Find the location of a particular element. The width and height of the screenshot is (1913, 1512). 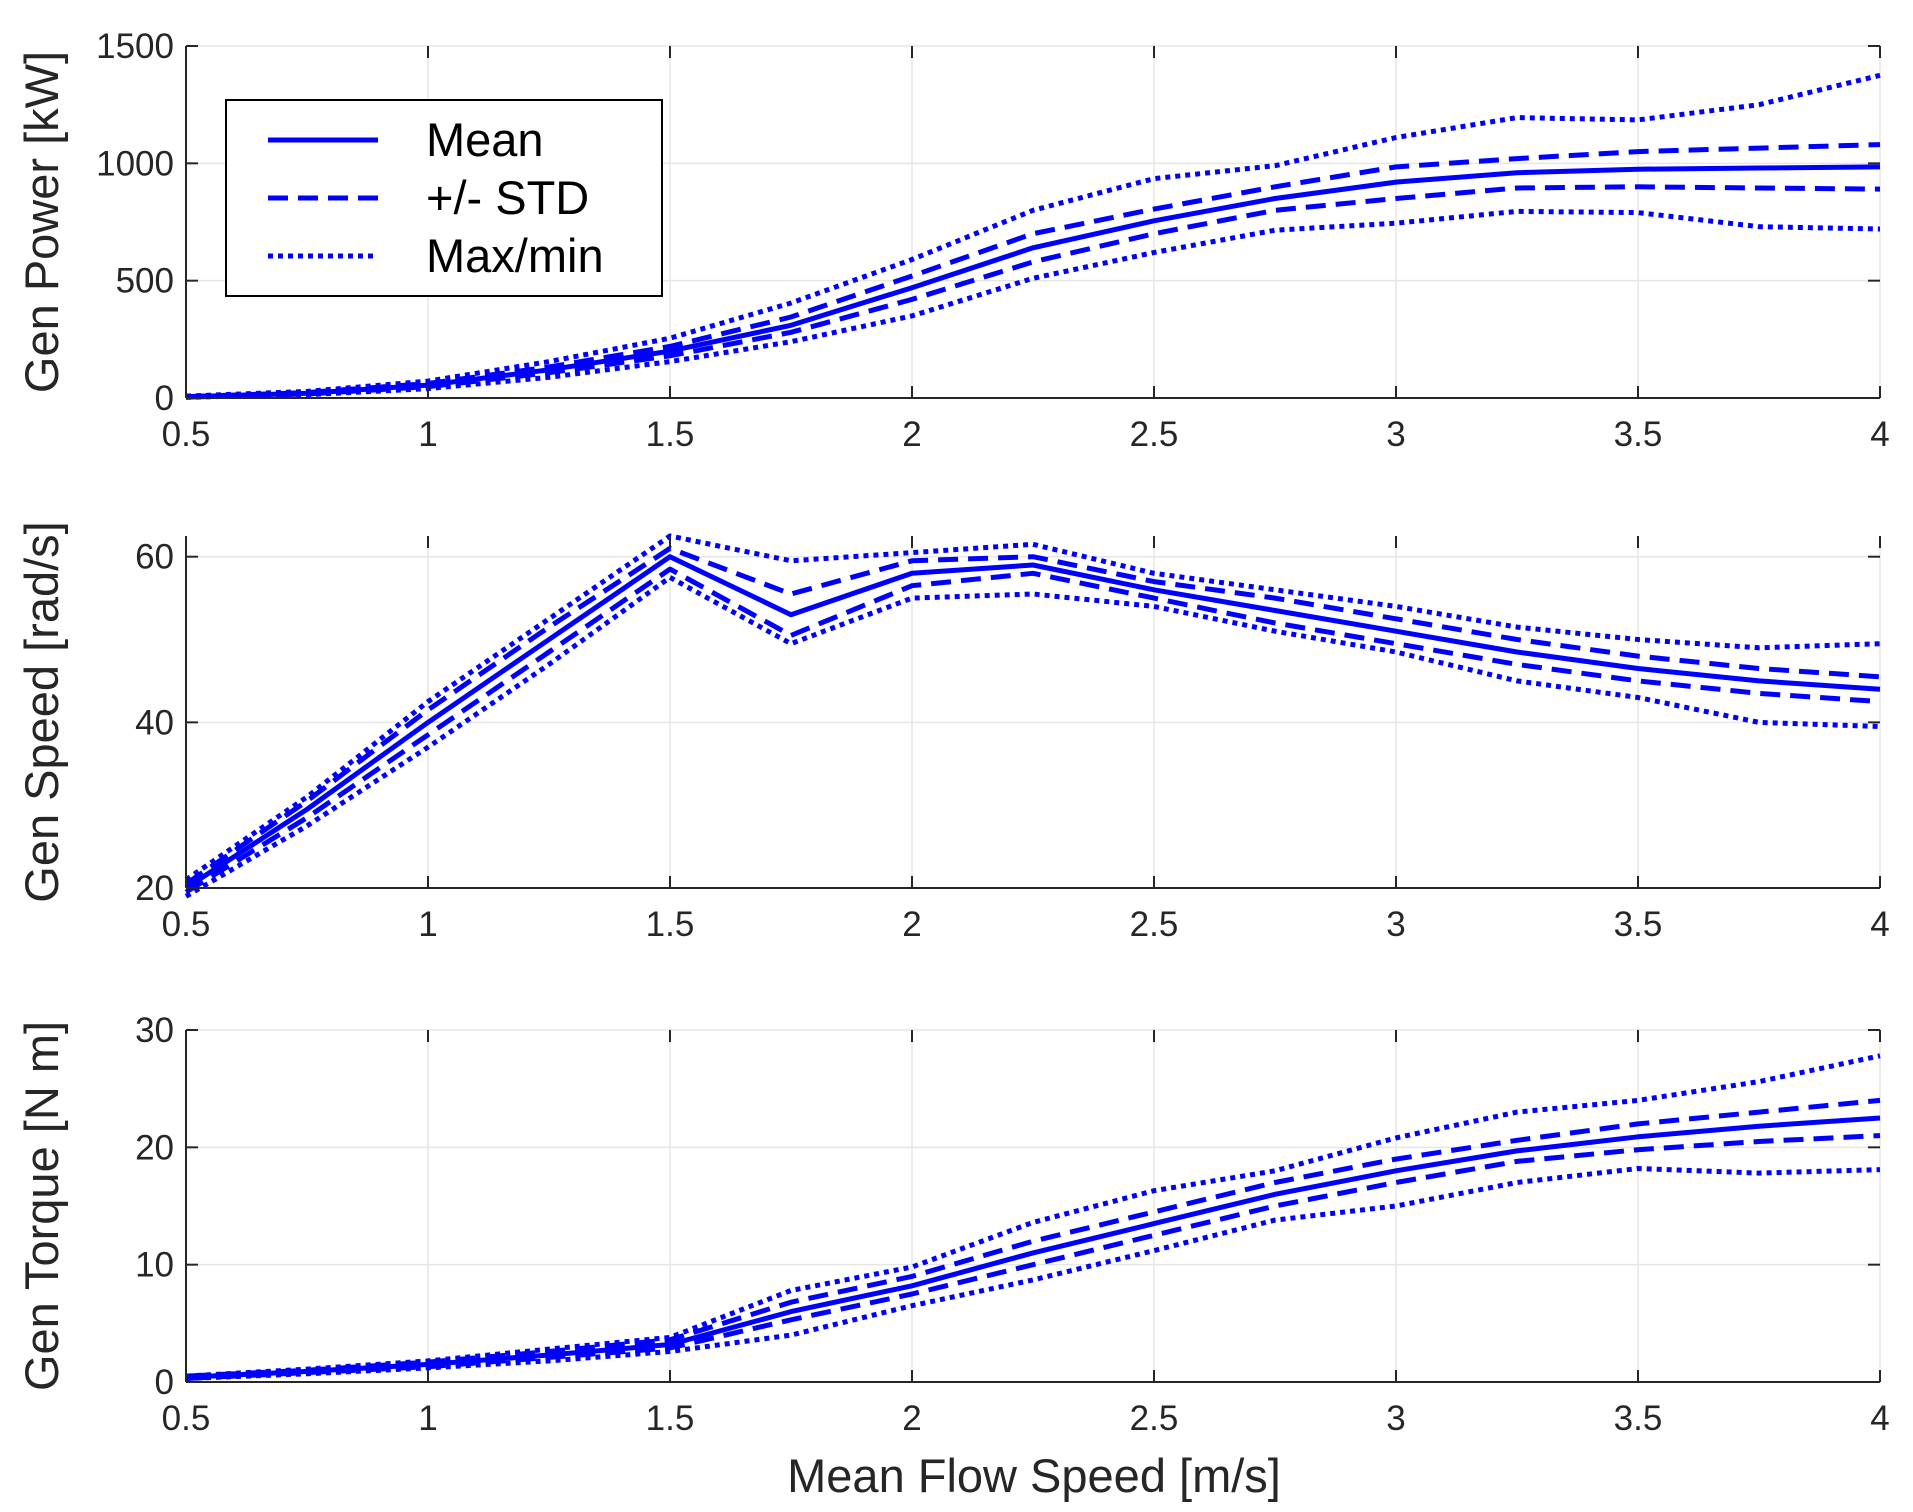

y-axis-label: Gen Torque [N m] is located at coordinates (41, 1206).